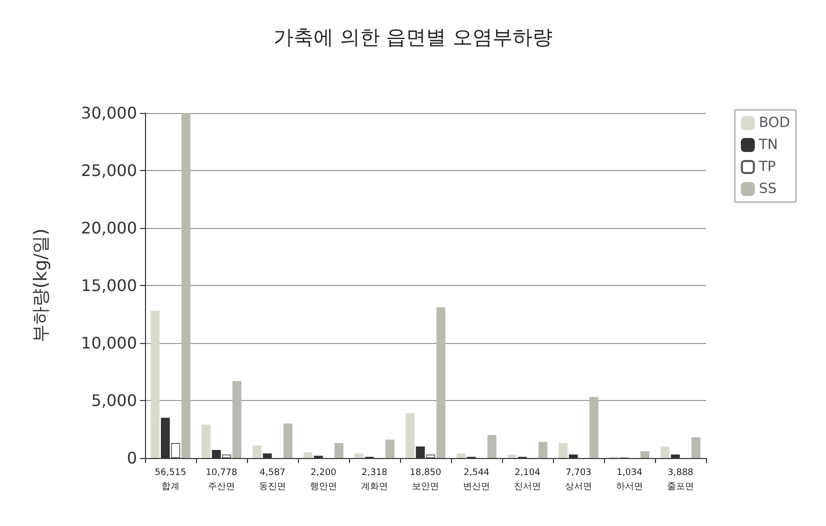  Describe the element at coordinates (476, 487) in the screenshot. I see `x-tick-label: 변산면` at that location.